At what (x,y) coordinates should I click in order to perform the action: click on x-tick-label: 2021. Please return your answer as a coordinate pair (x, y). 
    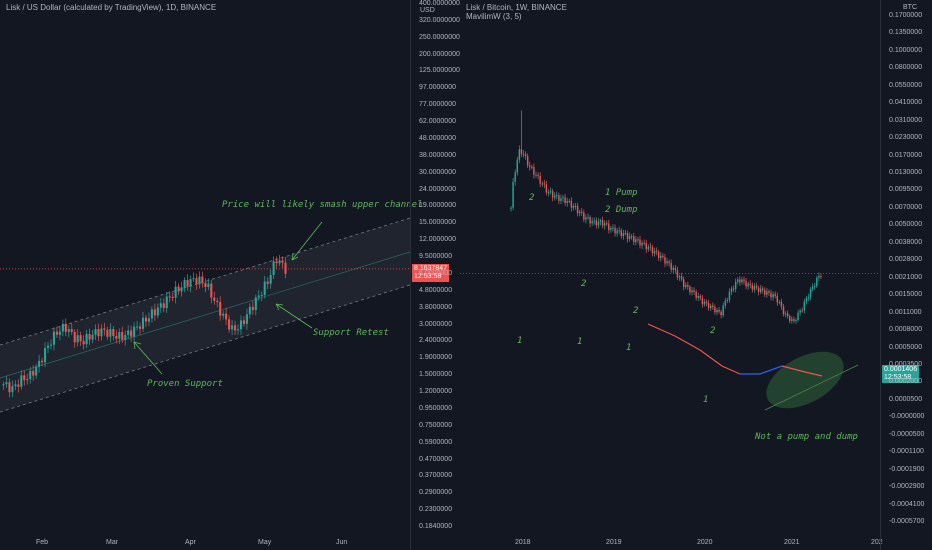
    Looking at the image, I should click on (792, 542).